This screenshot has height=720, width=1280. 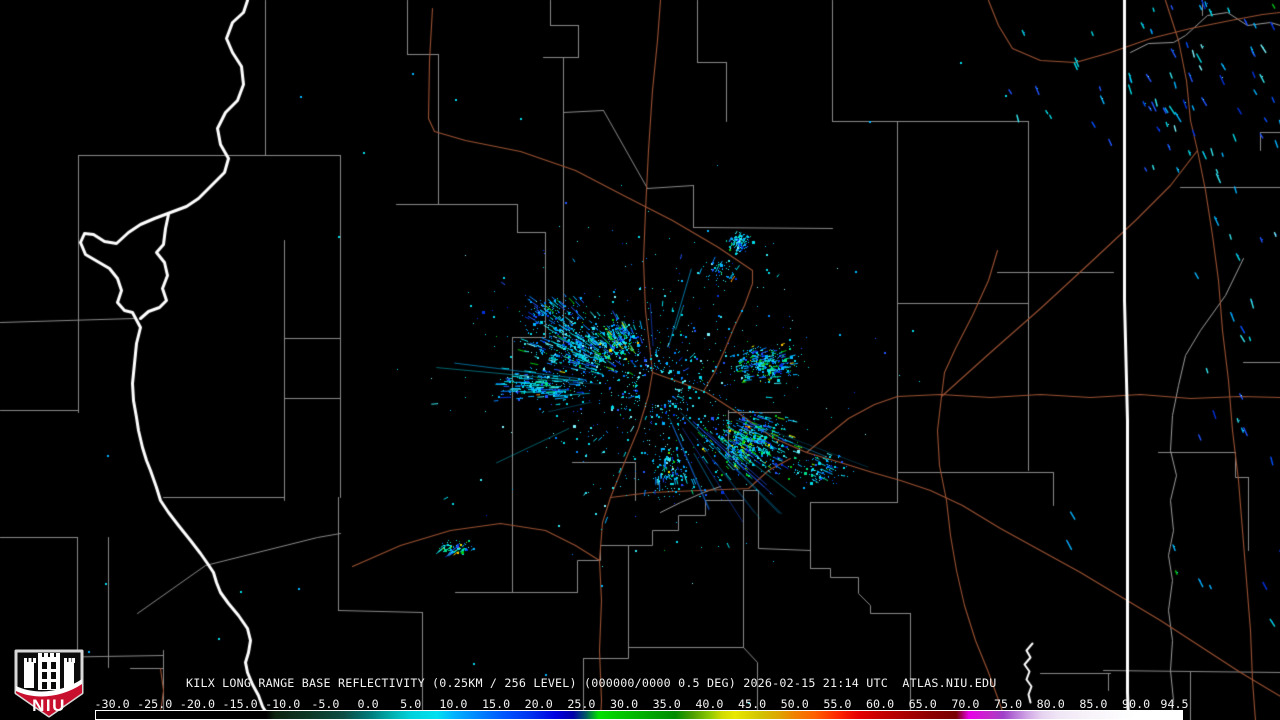 What do you see at coordinates (965, 704) in the screenshot?
I see `scale-label: 70.0` at bounding box center [965, 704].